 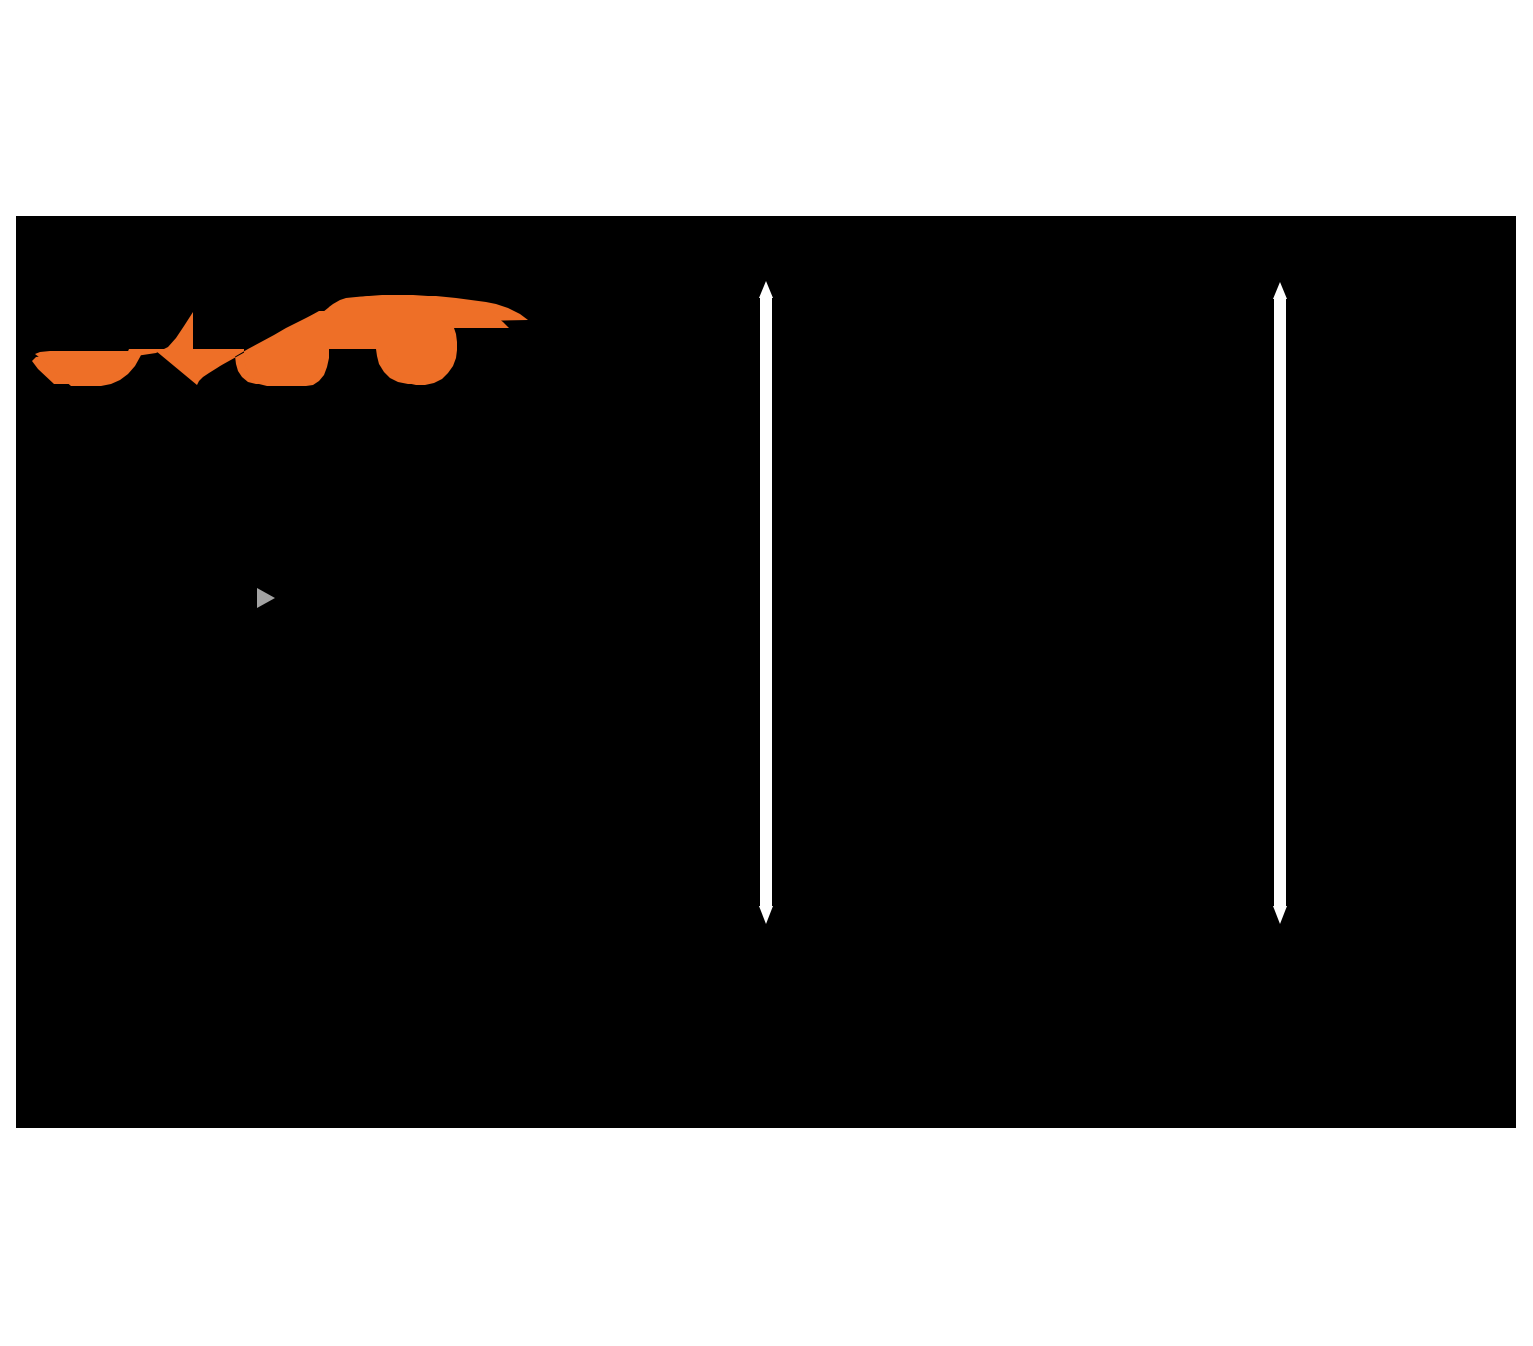 I want to click on vertical-double-arrow-left-shaft, so click(x=766, y=602).